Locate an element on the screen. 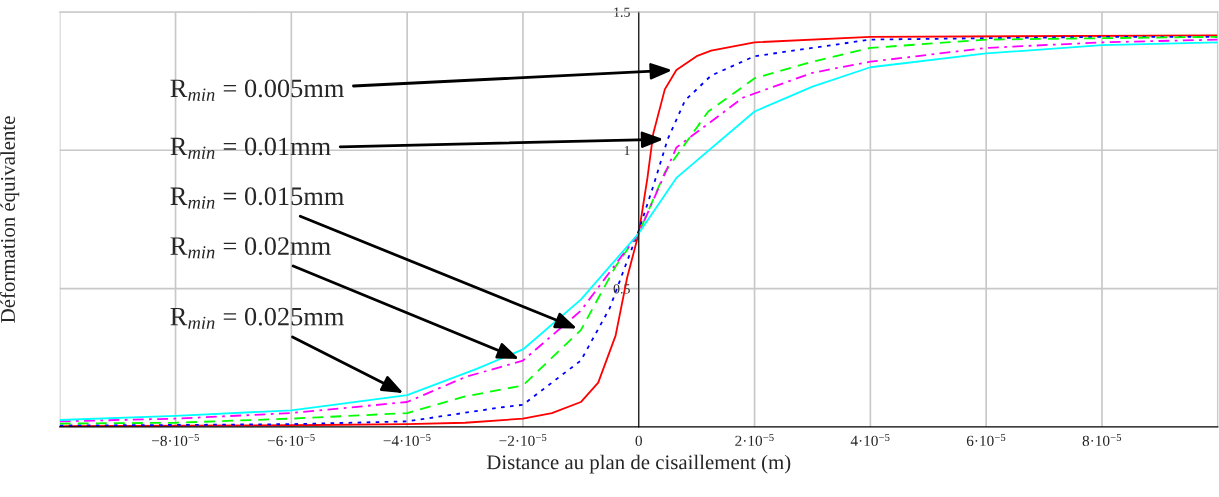  annotation: R$_{min}$ = 0.015mm is located at coordinates (257, 198).